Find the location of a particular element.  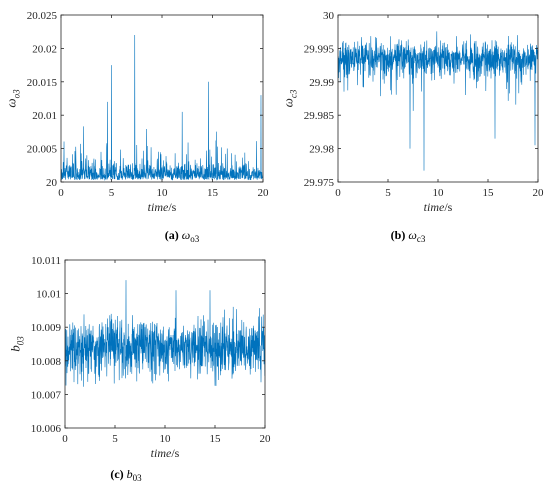

panel-caption: (b) ωc3 is located at coordinates (408, 236).